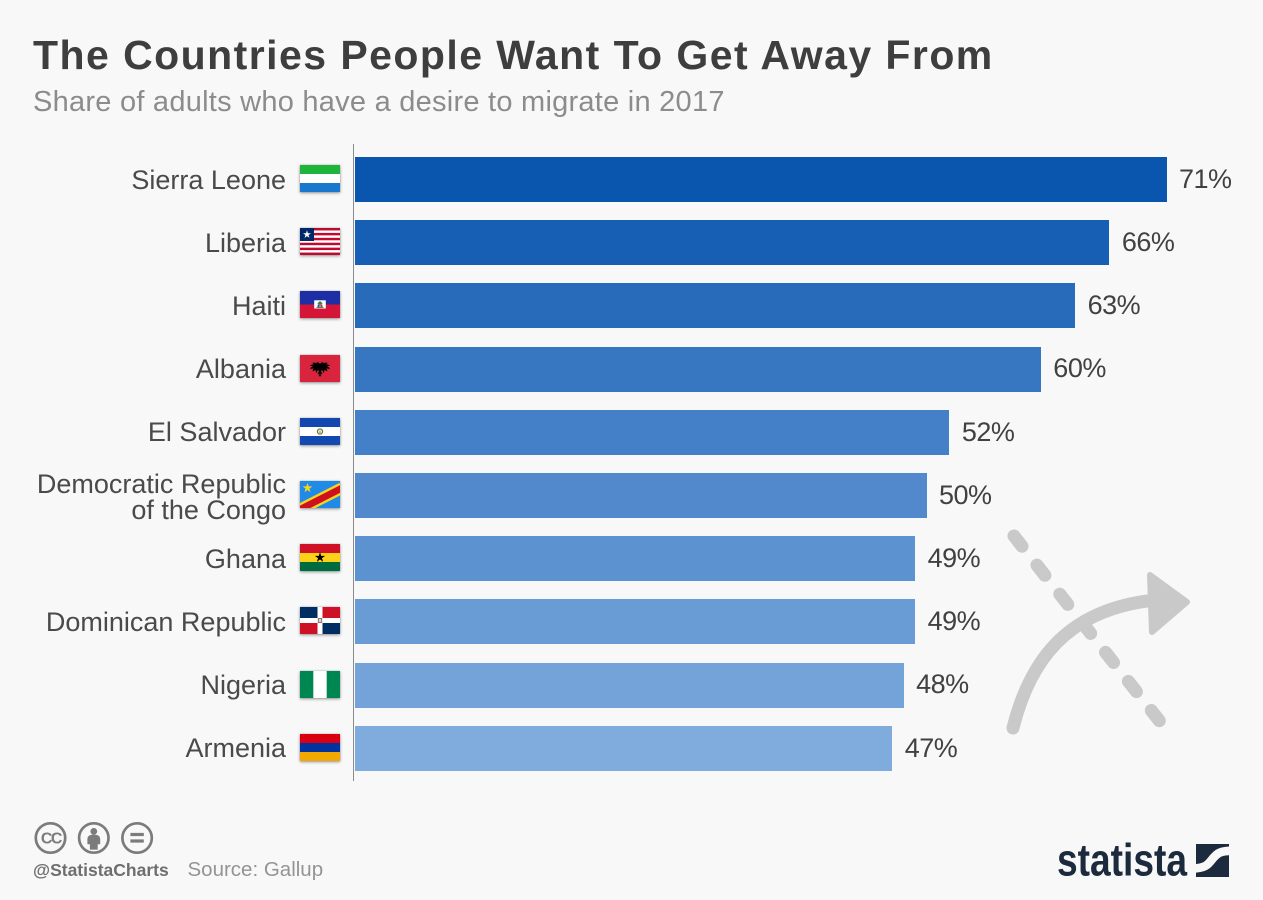 This screenshot has width=1263, height=900. I want to click on svg-text: CC, so click(52, 839).